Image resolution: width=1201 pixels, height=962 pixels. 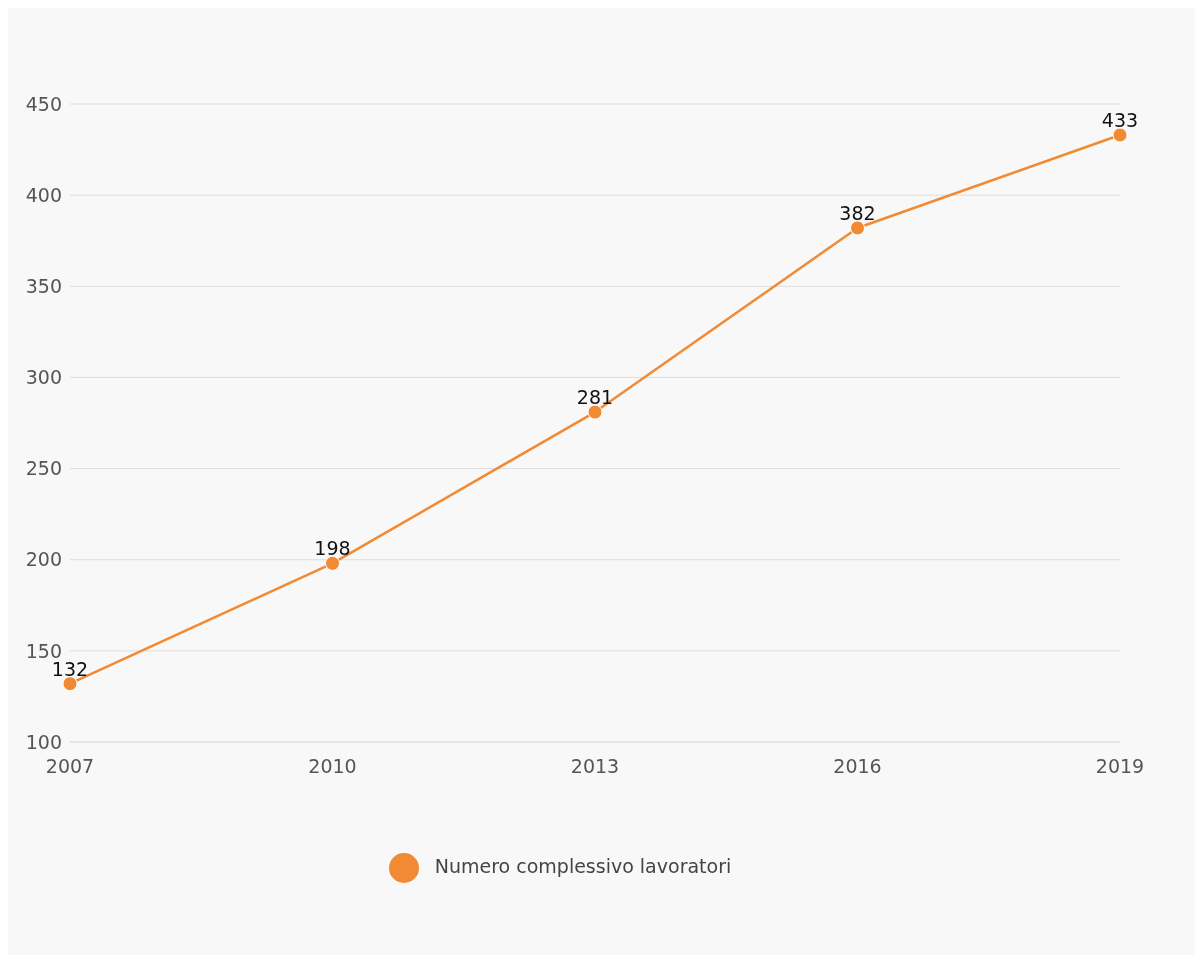 What do you see at coordinates (1120, 766) in the screenshot?
I see `x-tick-label: 2019` at bounding box center [1120, 766].